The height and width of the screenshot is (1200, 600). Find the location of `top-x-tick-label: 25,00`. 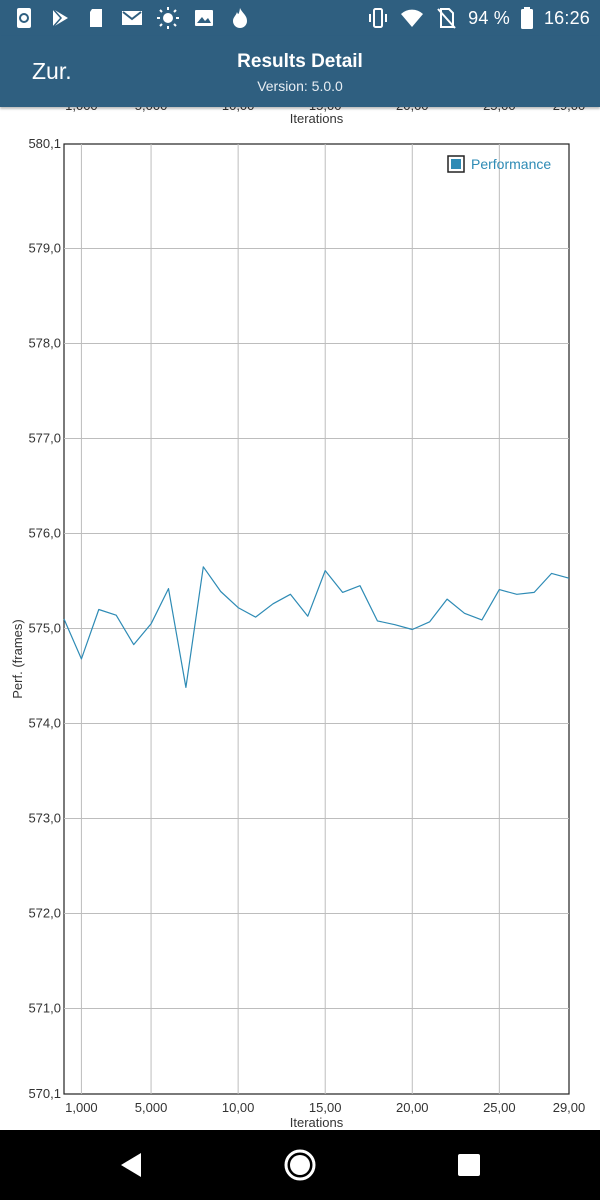

top-x-tick-label: 25,00 is located at coordinates (499, 110).